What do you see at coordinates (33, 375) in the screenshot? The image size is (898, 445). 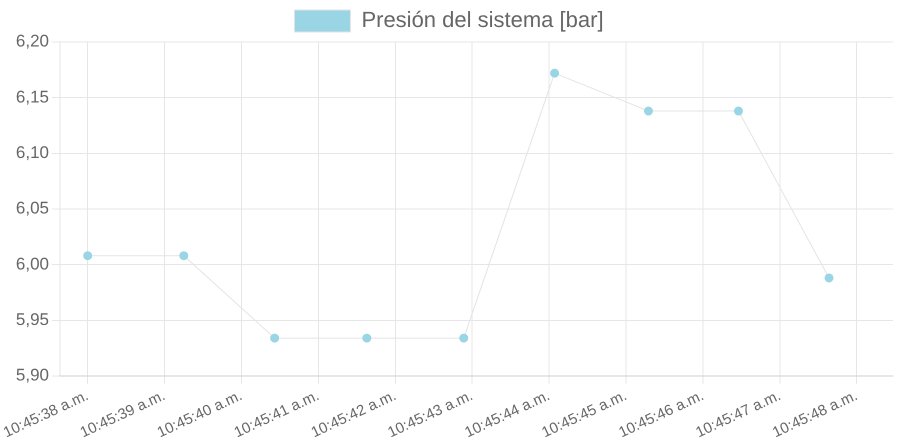 I see `y-tick-label: 5,90` at bounding box center [33, 375].